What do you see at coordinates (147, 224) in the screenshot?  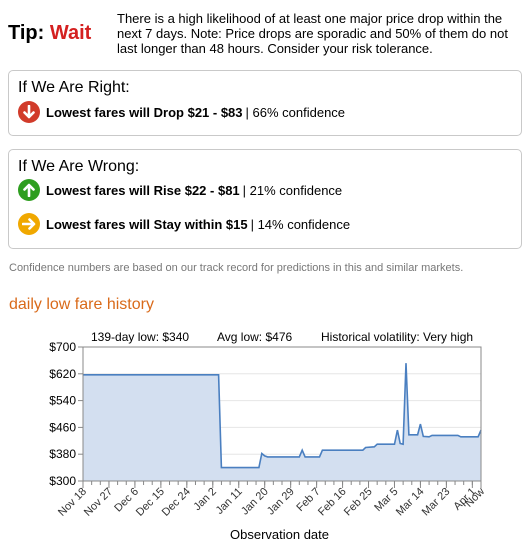 I see `prediction-stay-text: Lowest fares will Stay within $15` at bounding box center [147, 224].